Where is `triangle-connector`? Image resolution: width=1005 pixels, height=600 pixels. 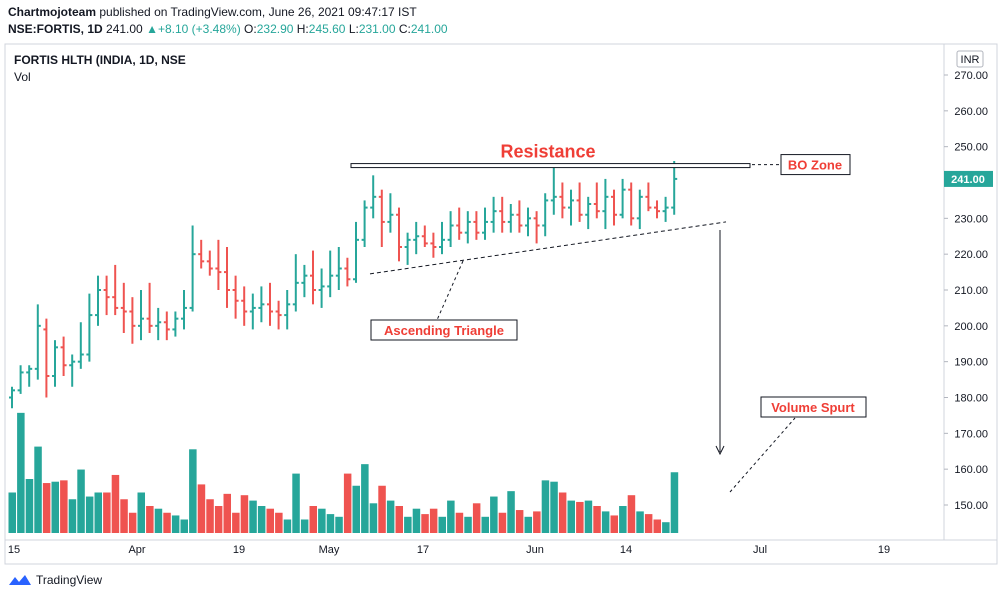 triangle-connector is located at coordinates (450, 290).